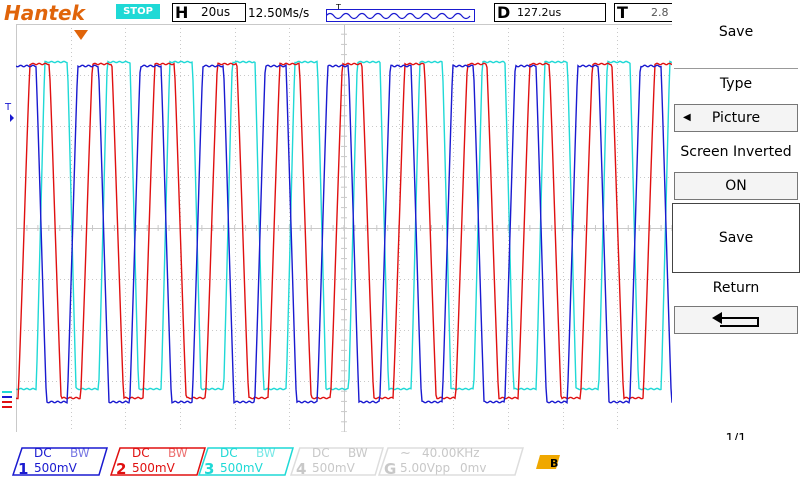 This screenshot has width=800, height=480. I want to click on timebase-value: 20us, so click(222, 12).